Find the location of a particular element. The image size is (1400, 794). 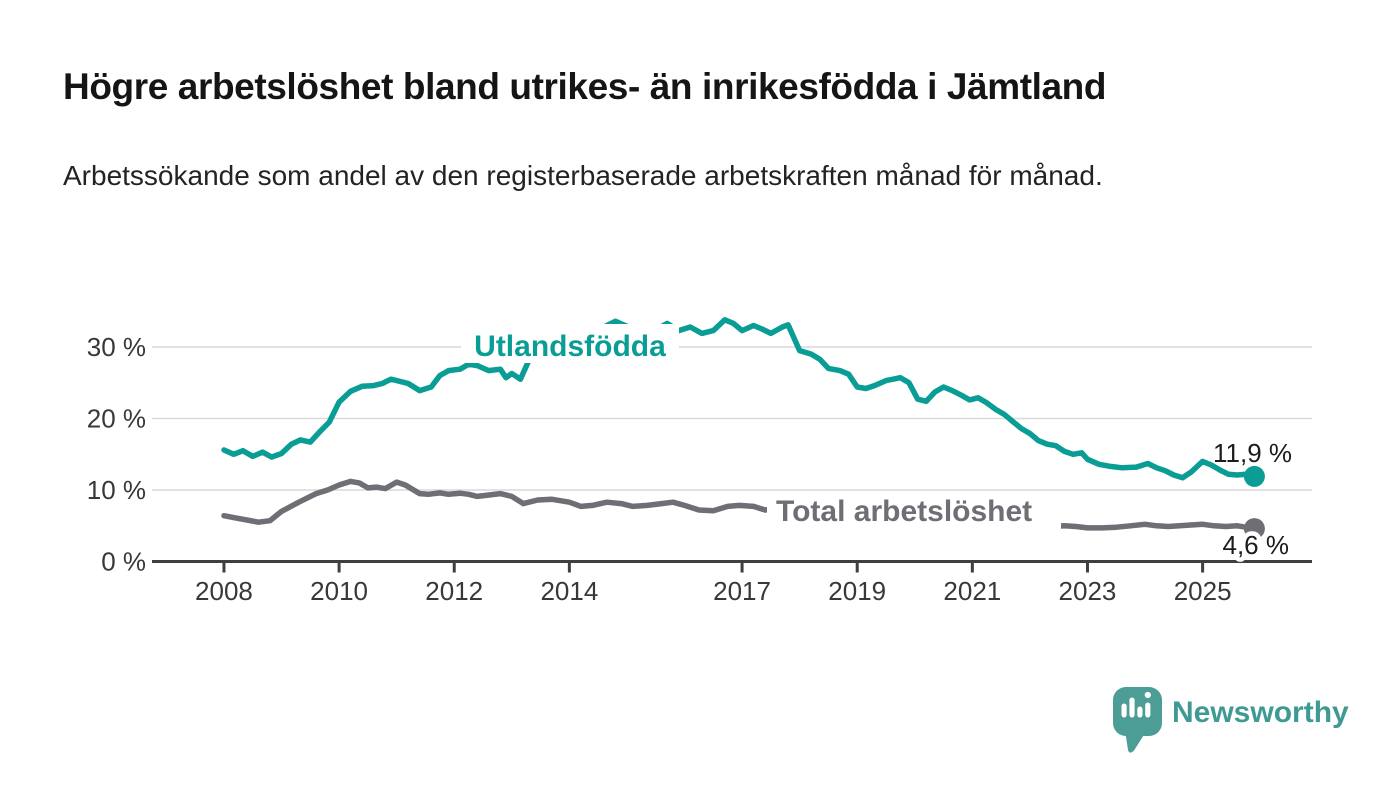

series-label-group-total: Total arbetslöshet is located at coordinates (914, 511).